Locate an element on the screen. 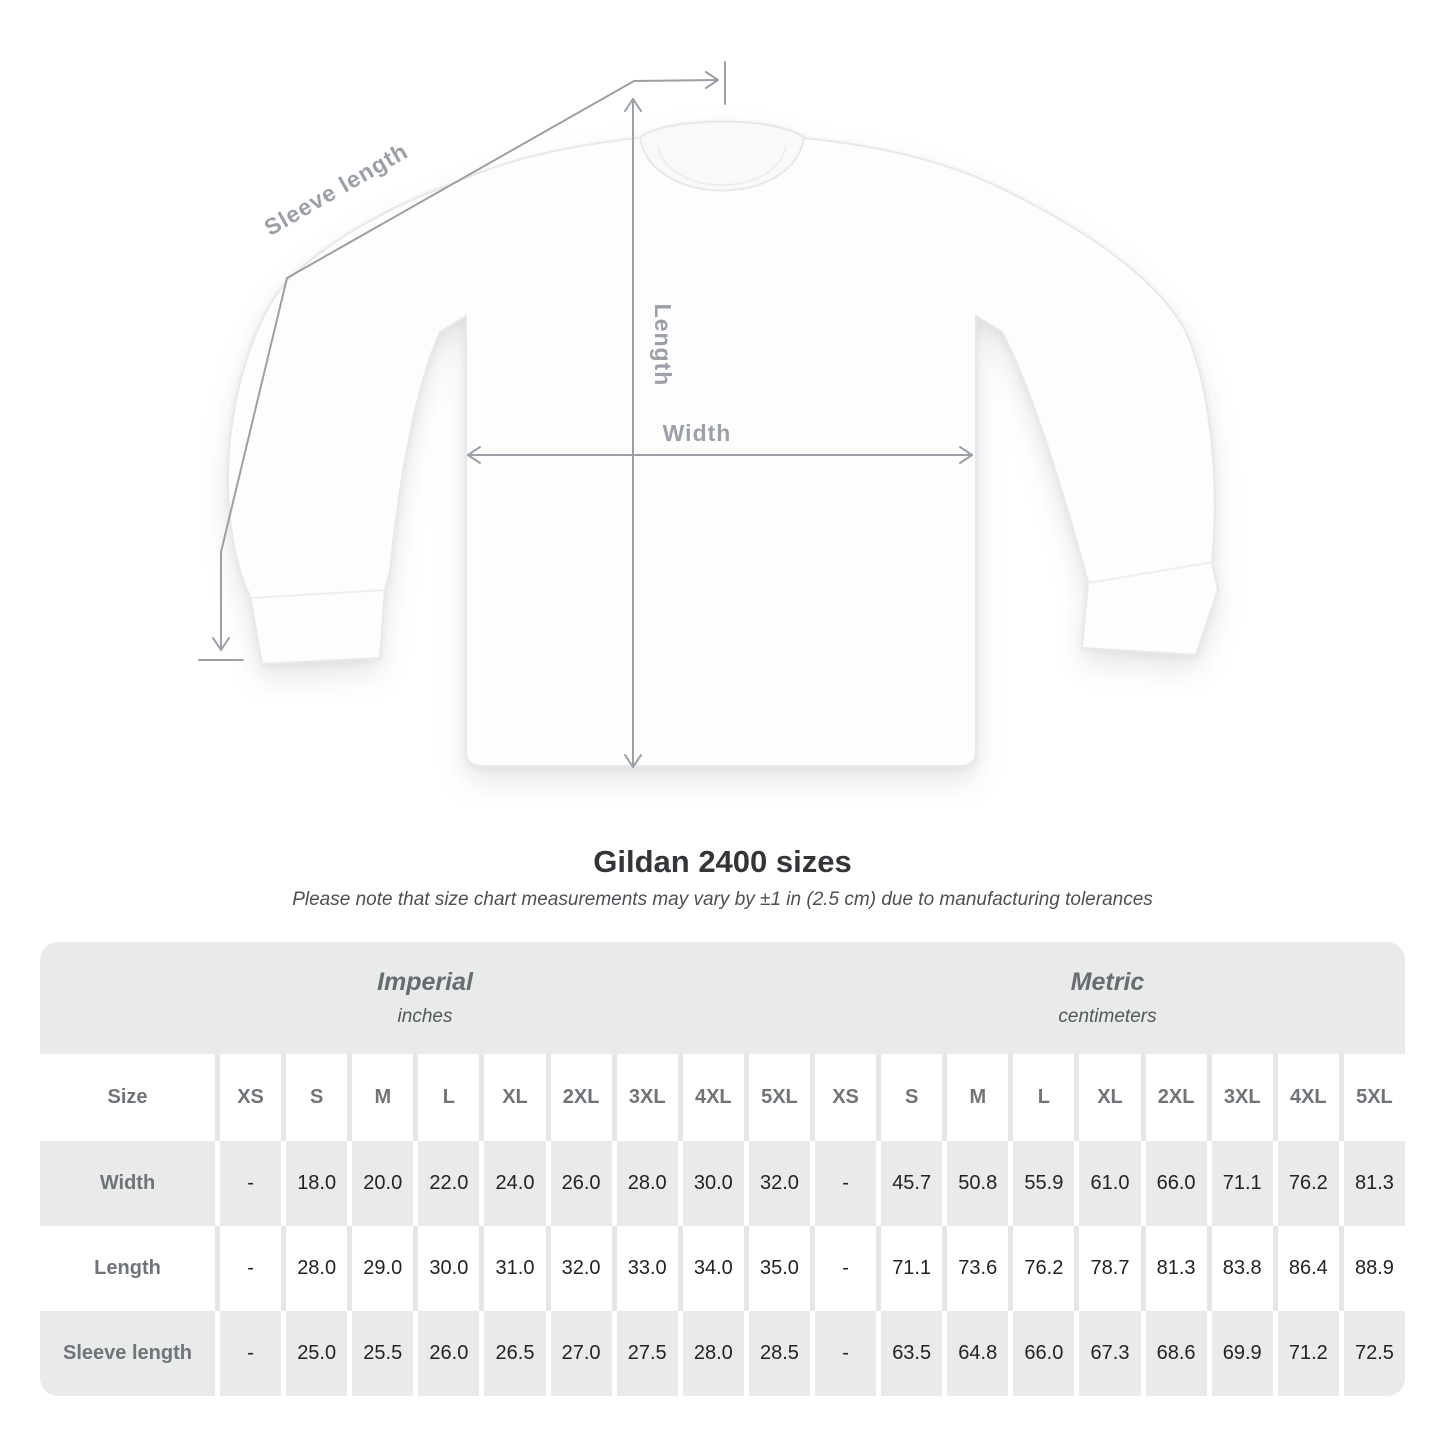  cell-length-imperial-m: 29.0 is located at coordinates (380, 1268).